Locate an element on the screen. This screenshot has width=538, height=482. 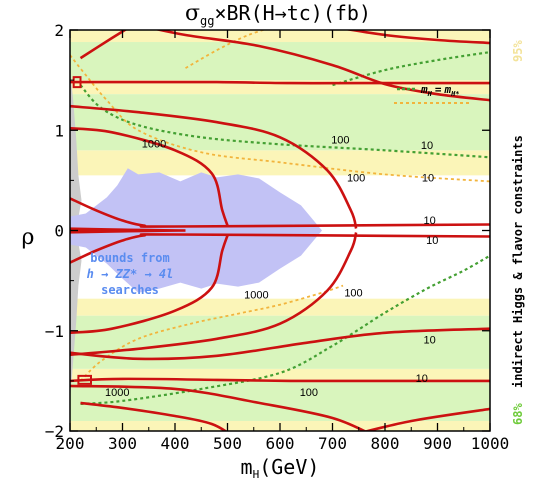
orange-dotted-lower is located at coordinates (211, 333).